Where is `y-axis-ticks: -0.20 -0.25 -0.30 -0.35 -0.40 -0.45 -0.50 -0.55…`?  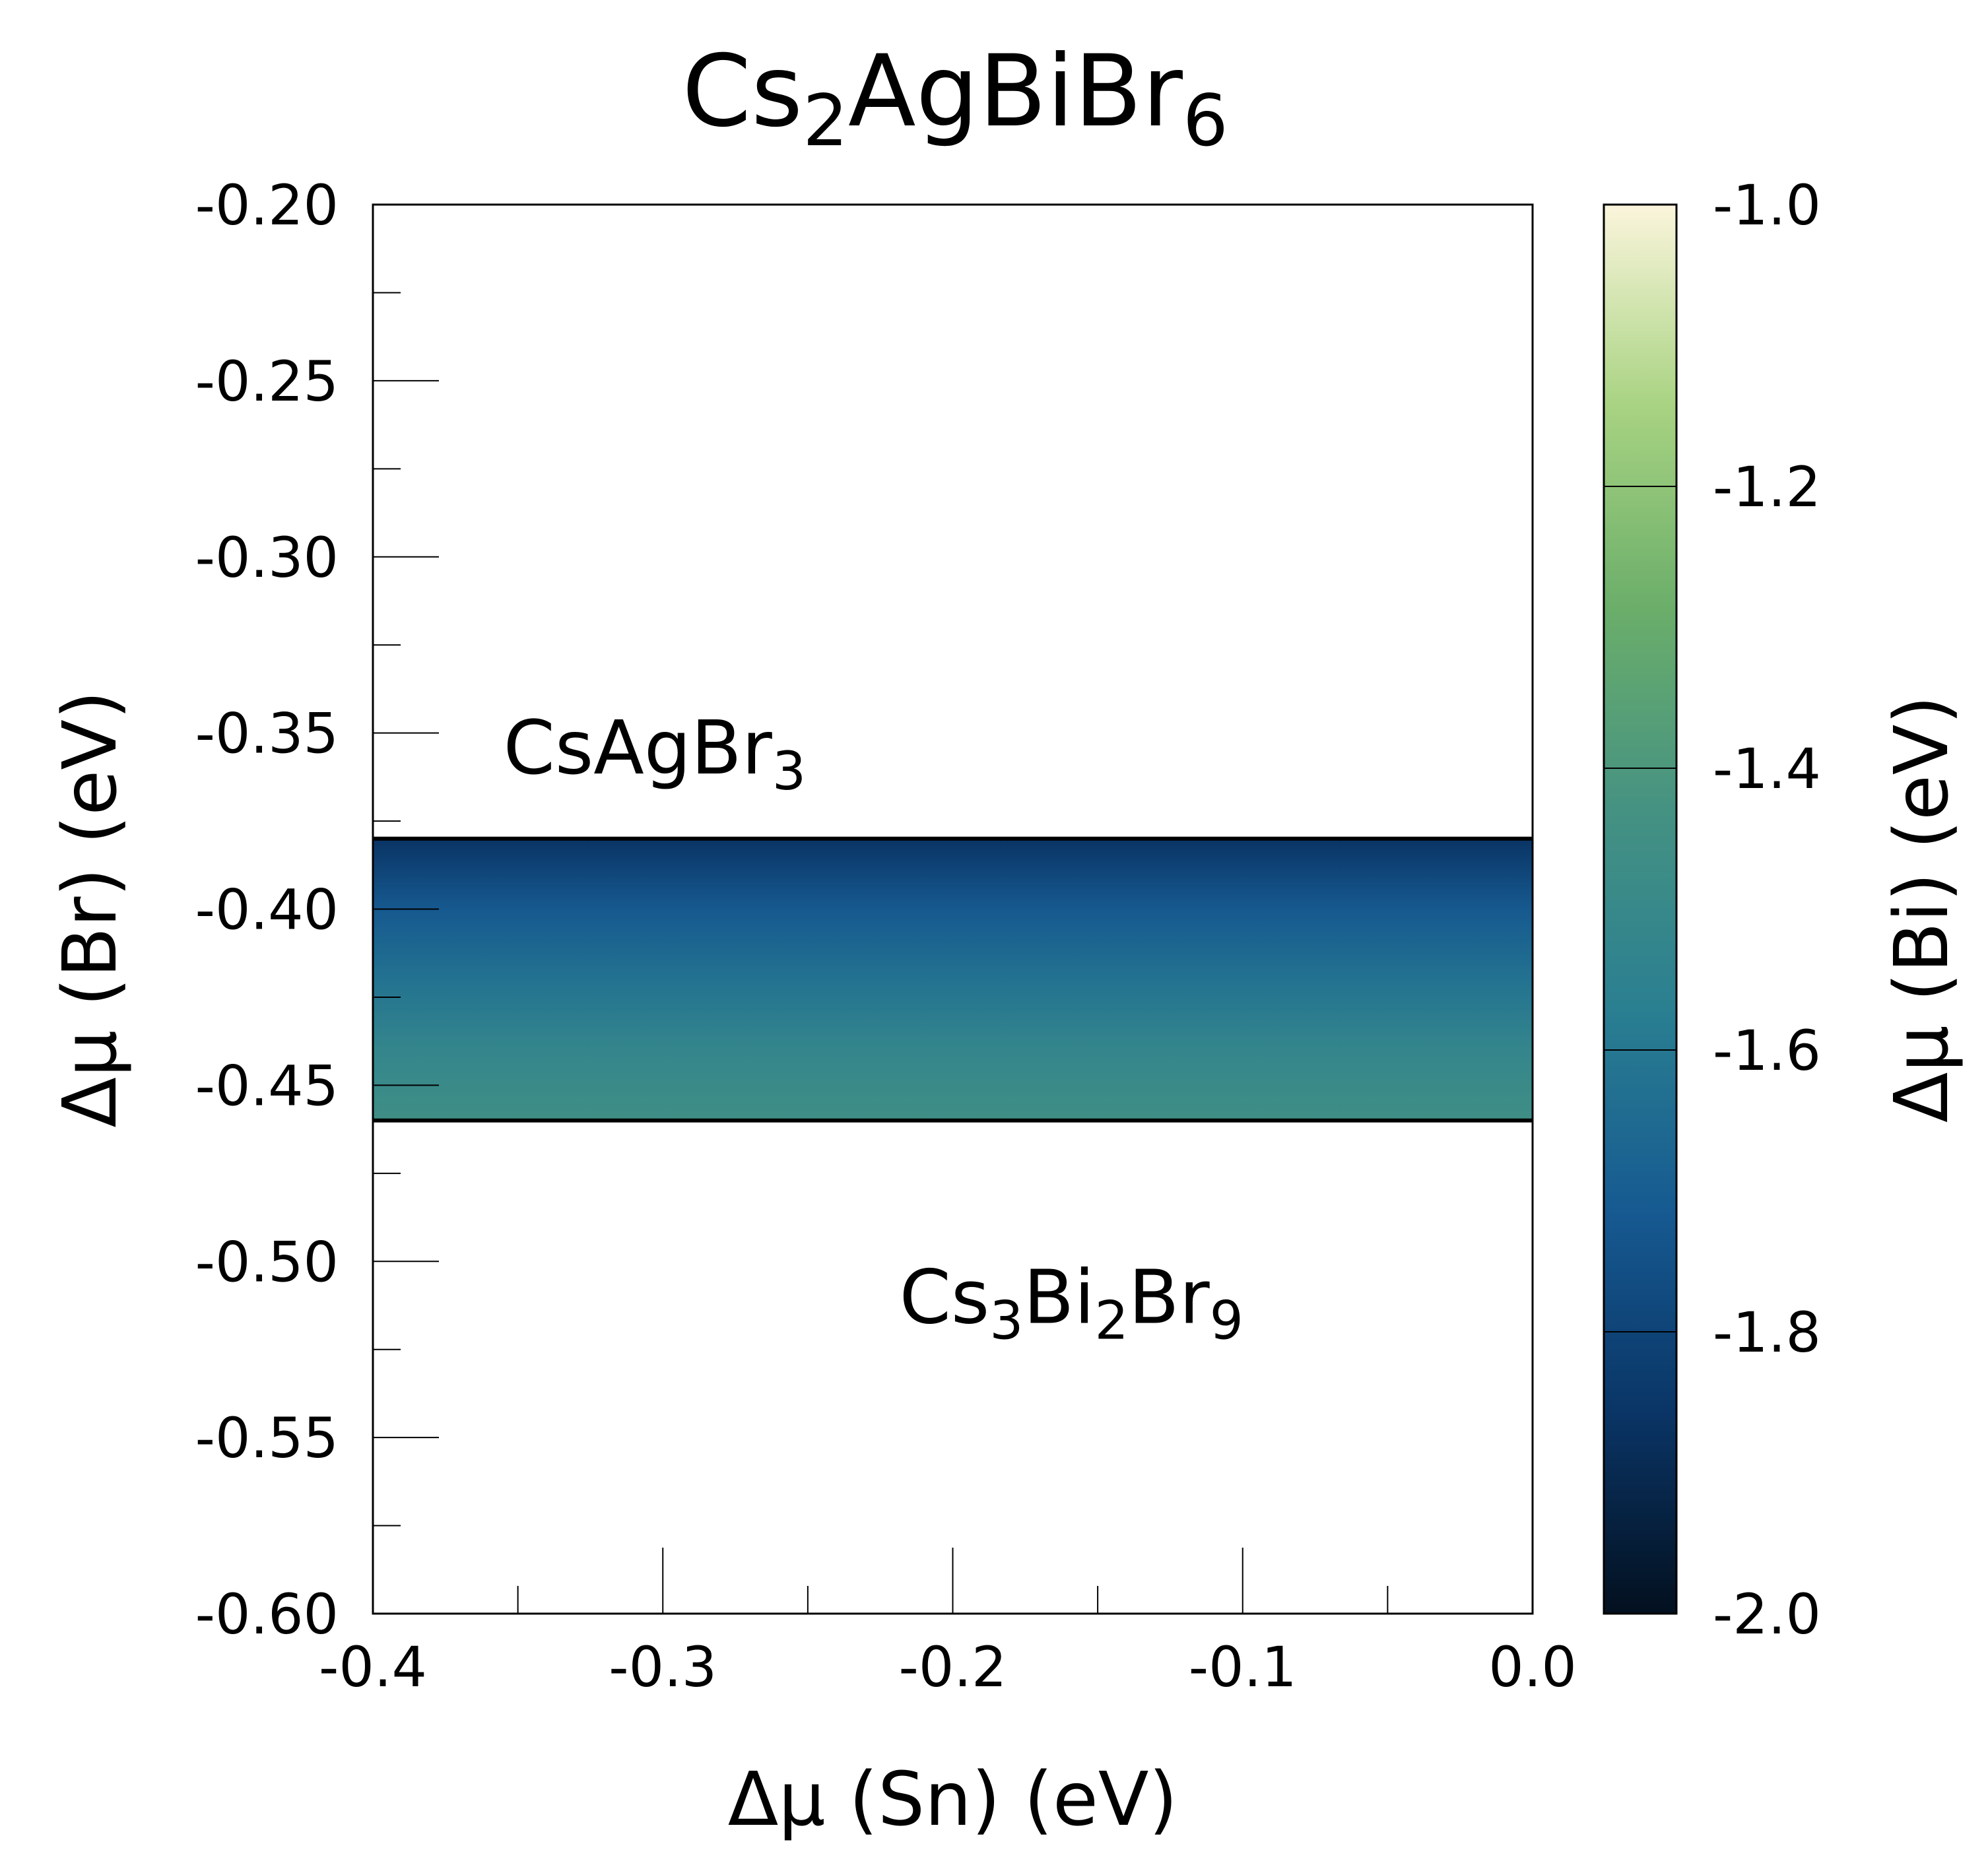
y-axis-ticks: -0.20 -0.25 -0.30 -0.35 -0.40 -0.45 -0.50 -0.55… is located at coordinates (317, 910).